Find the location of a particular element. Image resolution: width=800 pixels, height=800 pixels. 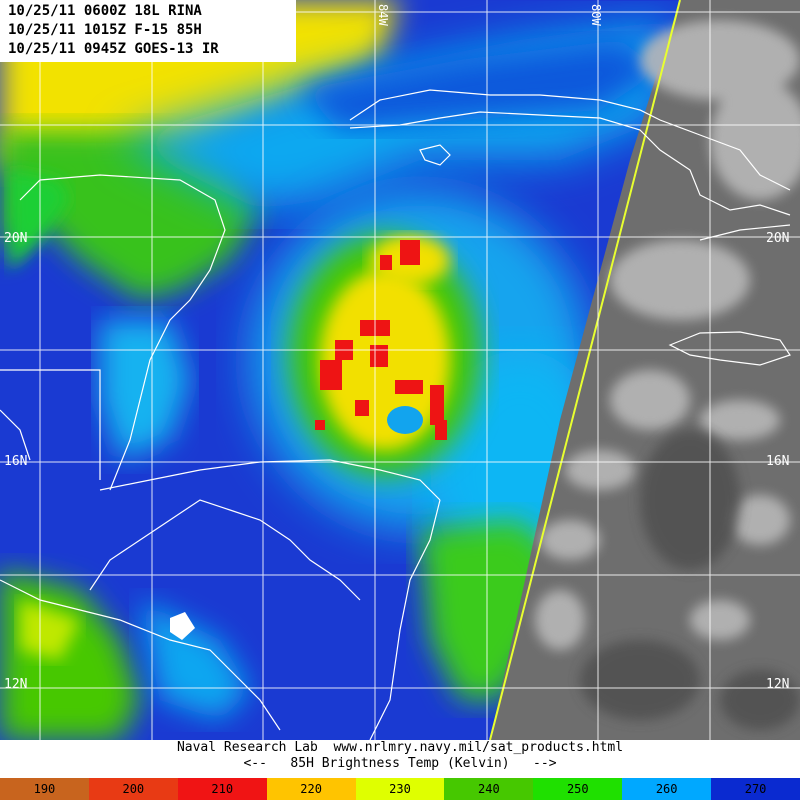

lat-label-16n-left: 16N is located at coordinates (16, 461).